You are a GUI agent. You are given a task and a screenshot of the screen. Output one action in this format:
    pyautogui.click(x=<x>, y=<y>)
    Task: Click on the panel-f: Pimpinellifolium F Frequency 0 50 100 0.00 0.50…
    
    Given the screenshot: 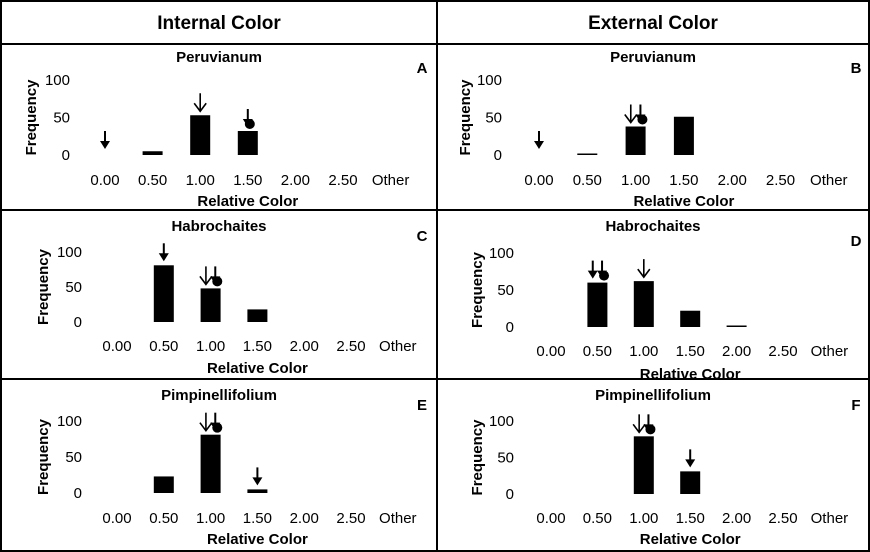 What is the action you would take?
    pyautogui.click(x=665, y=467)
    